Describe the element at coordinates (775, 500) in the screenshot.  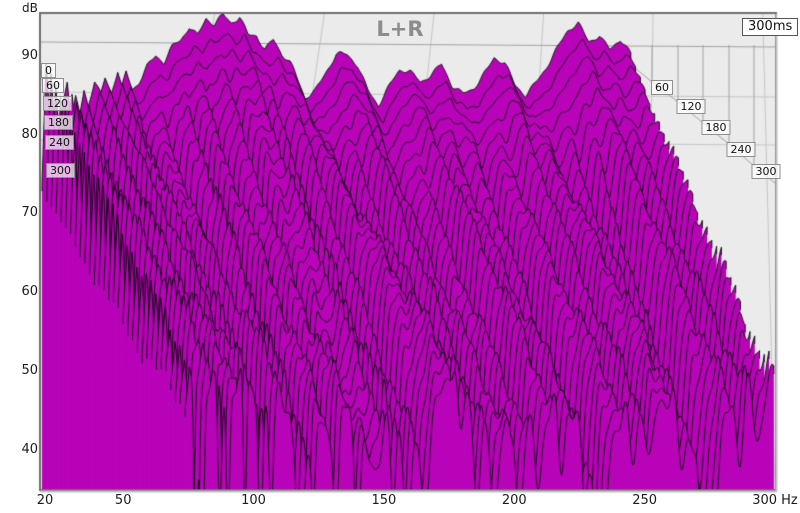
I see `x-tick-300: 300 Hz` at that location.